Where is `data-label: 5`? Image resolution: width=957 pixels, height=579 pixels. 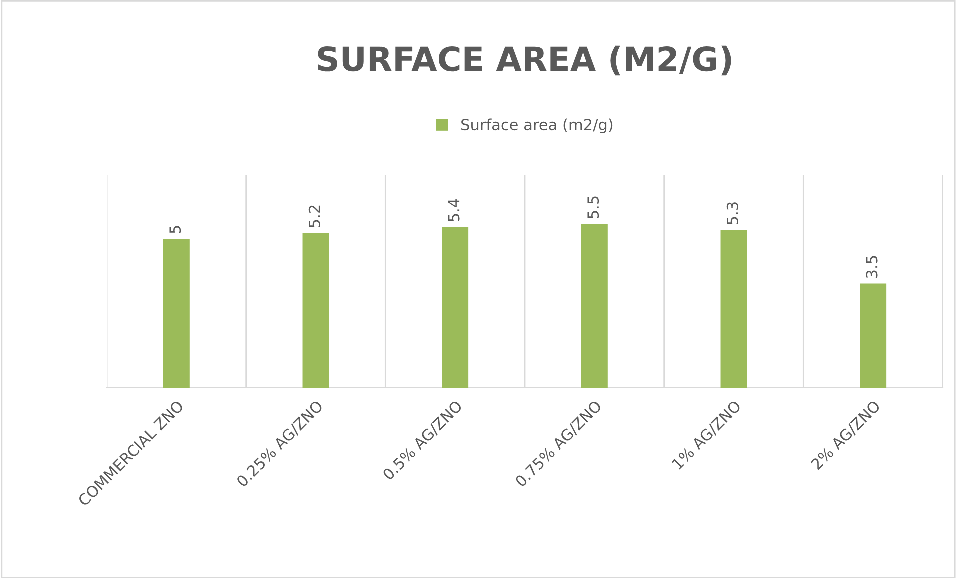 data-label: 5 is located at coordinates (176, 230).